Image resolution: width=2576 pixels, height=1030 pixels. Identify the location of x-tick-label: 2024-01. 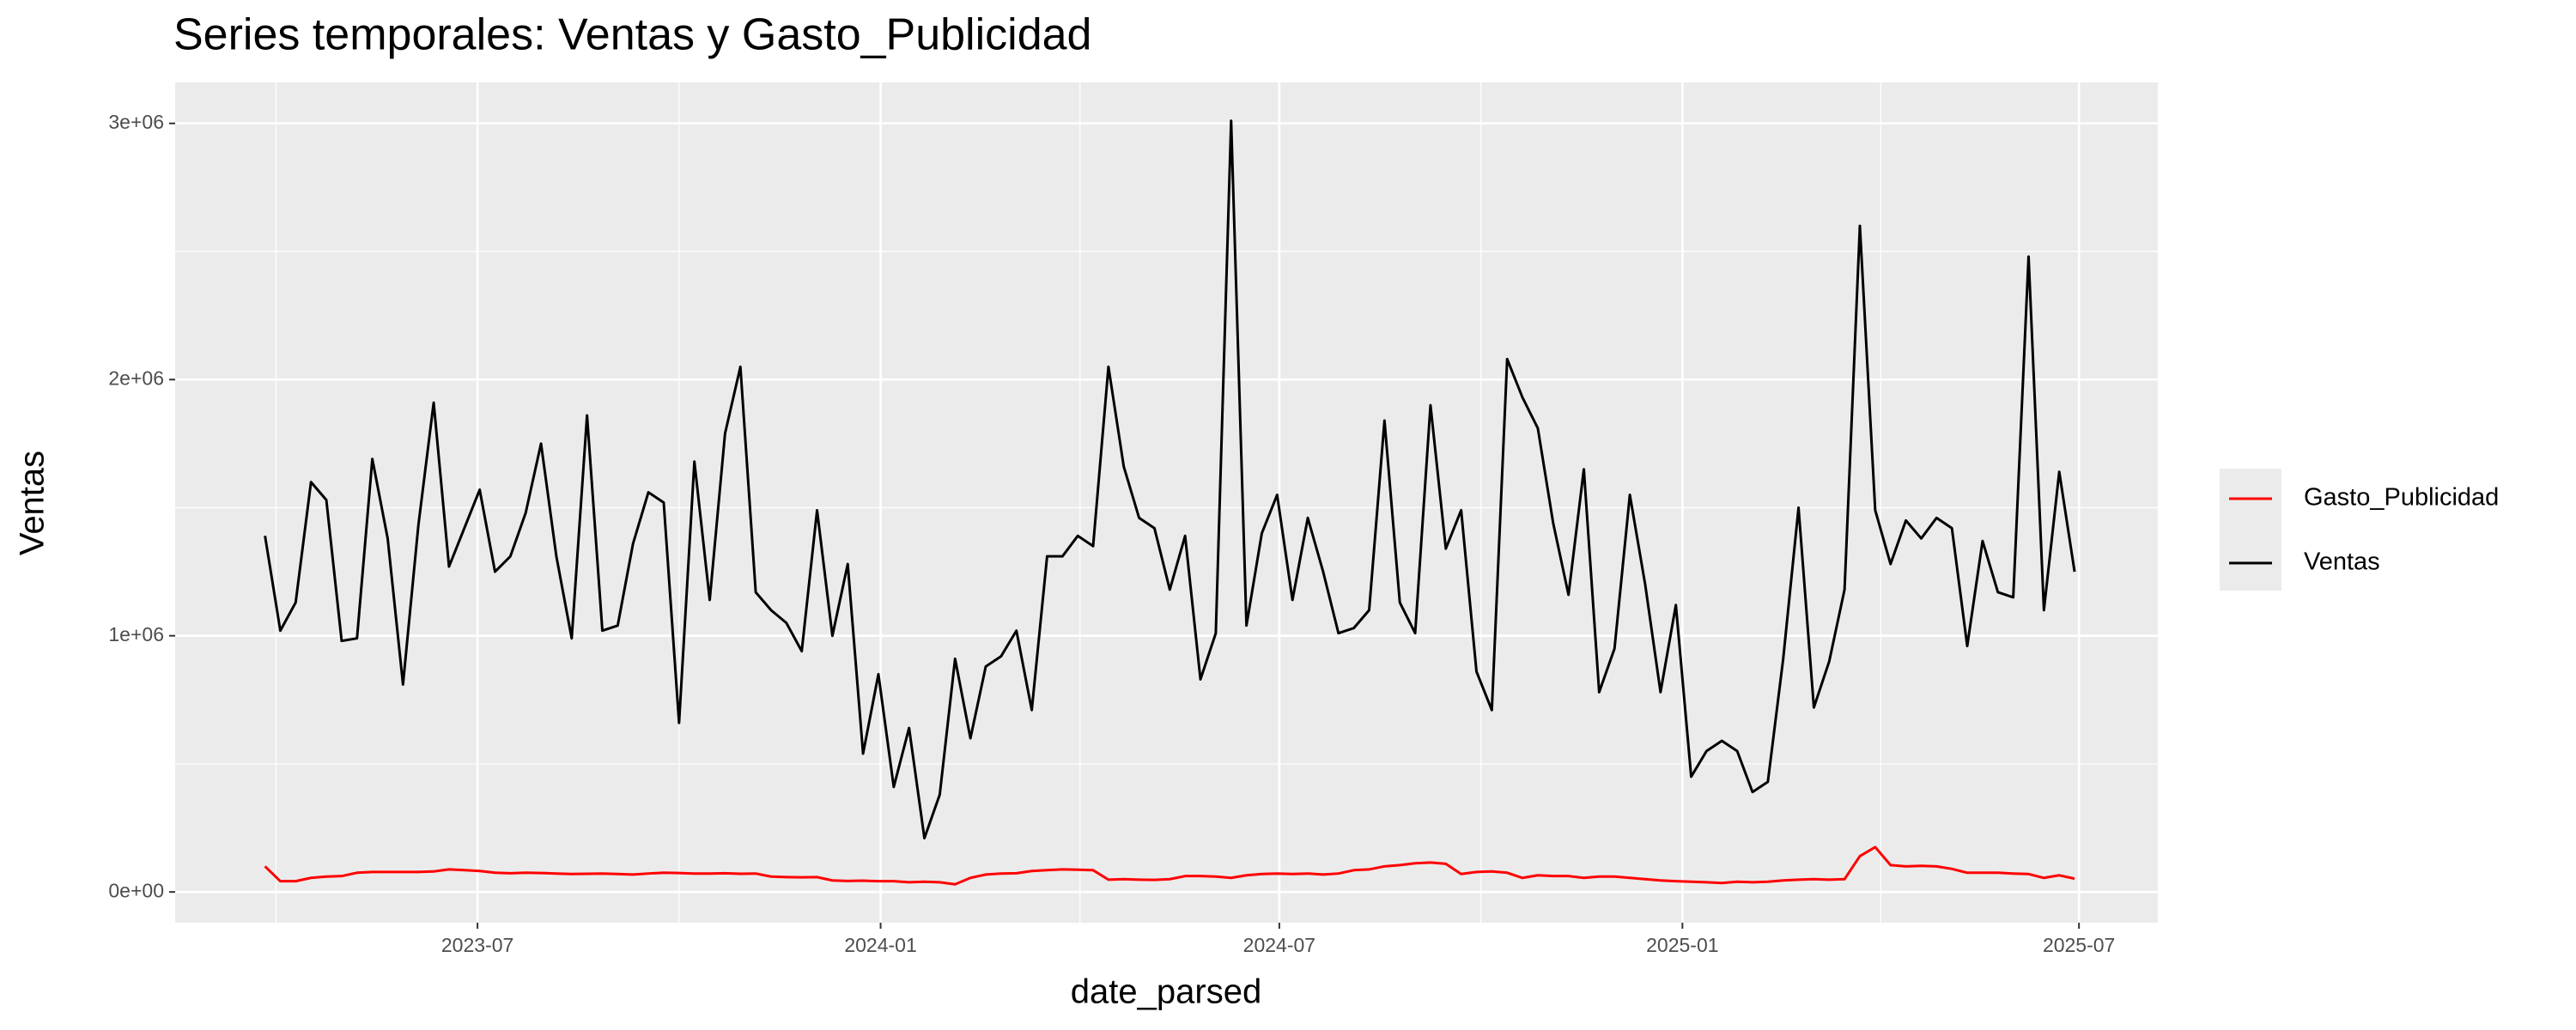
(880, 945).